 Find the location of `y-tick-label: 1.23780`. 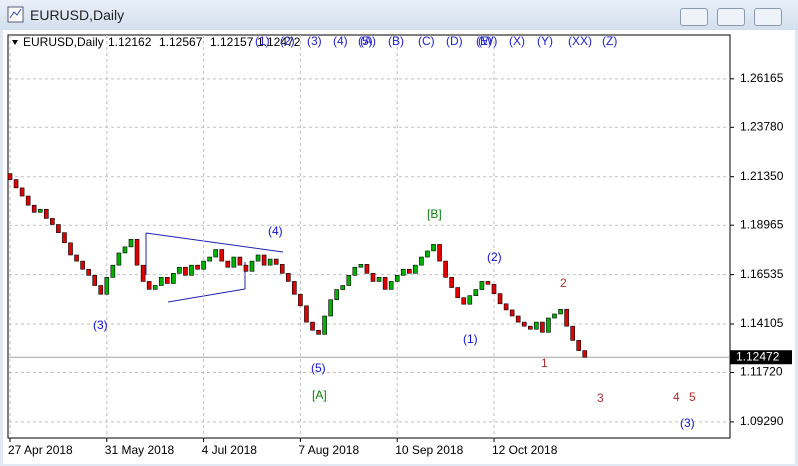

y-tick-label: 1.23780 is located at coordinates (762, 126).